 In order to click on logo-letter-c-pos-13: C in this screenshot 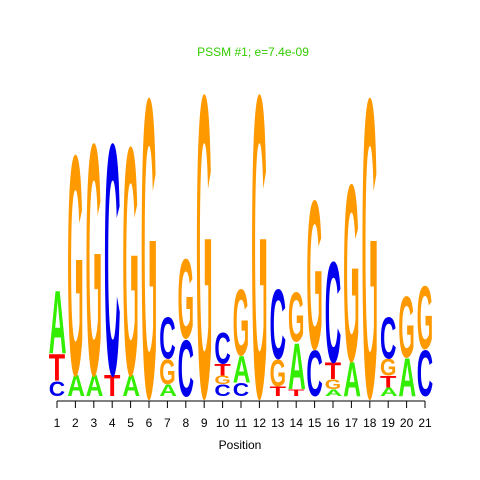, I will do `click(278, 325)`.